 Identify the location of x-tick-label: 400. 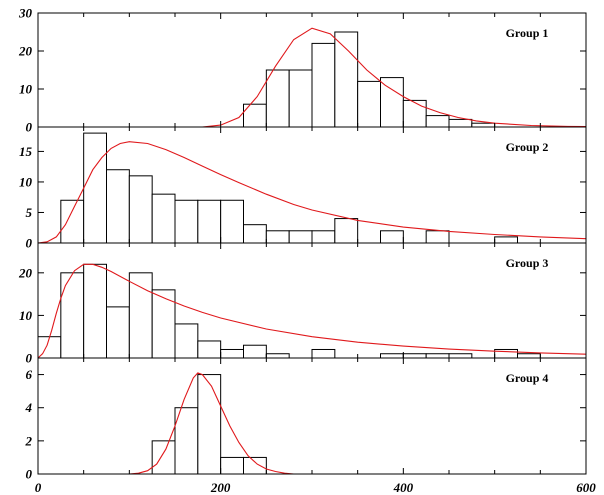
(403, 487).